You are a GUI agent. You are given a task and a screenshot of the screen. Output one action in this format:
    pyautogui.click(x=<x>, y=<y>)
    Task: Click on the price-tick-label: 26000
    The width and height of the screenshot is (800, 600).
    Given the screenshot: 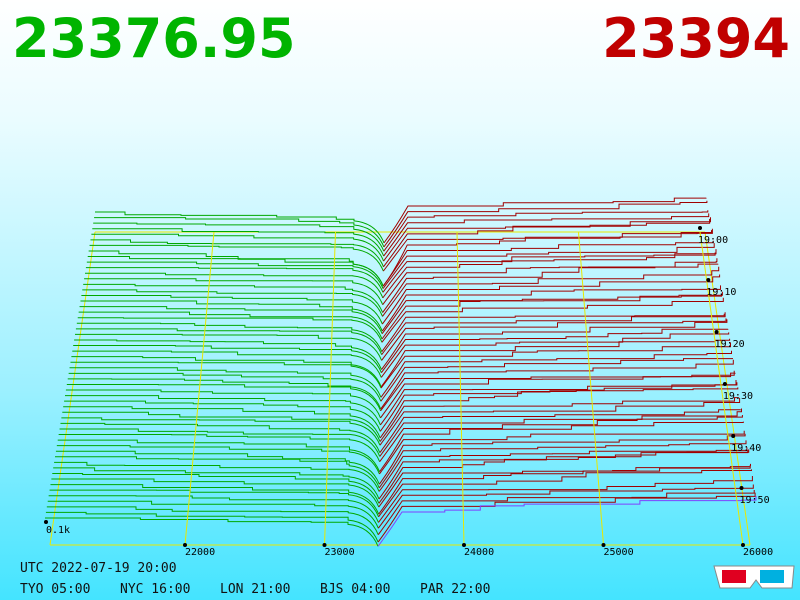 What is the action you would take?
    pyautogui.click(x=758, y=552)
    